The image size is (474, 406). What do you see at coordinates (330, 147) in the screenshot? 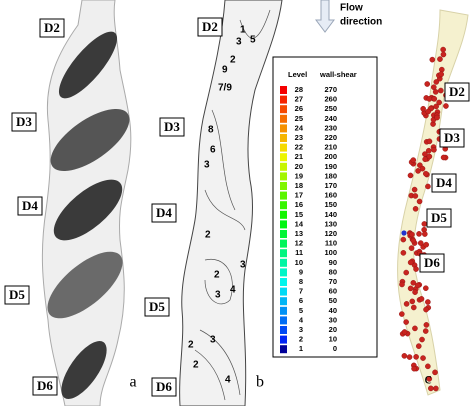
I see `legend-value: 210` at bounding box center [330, 147].